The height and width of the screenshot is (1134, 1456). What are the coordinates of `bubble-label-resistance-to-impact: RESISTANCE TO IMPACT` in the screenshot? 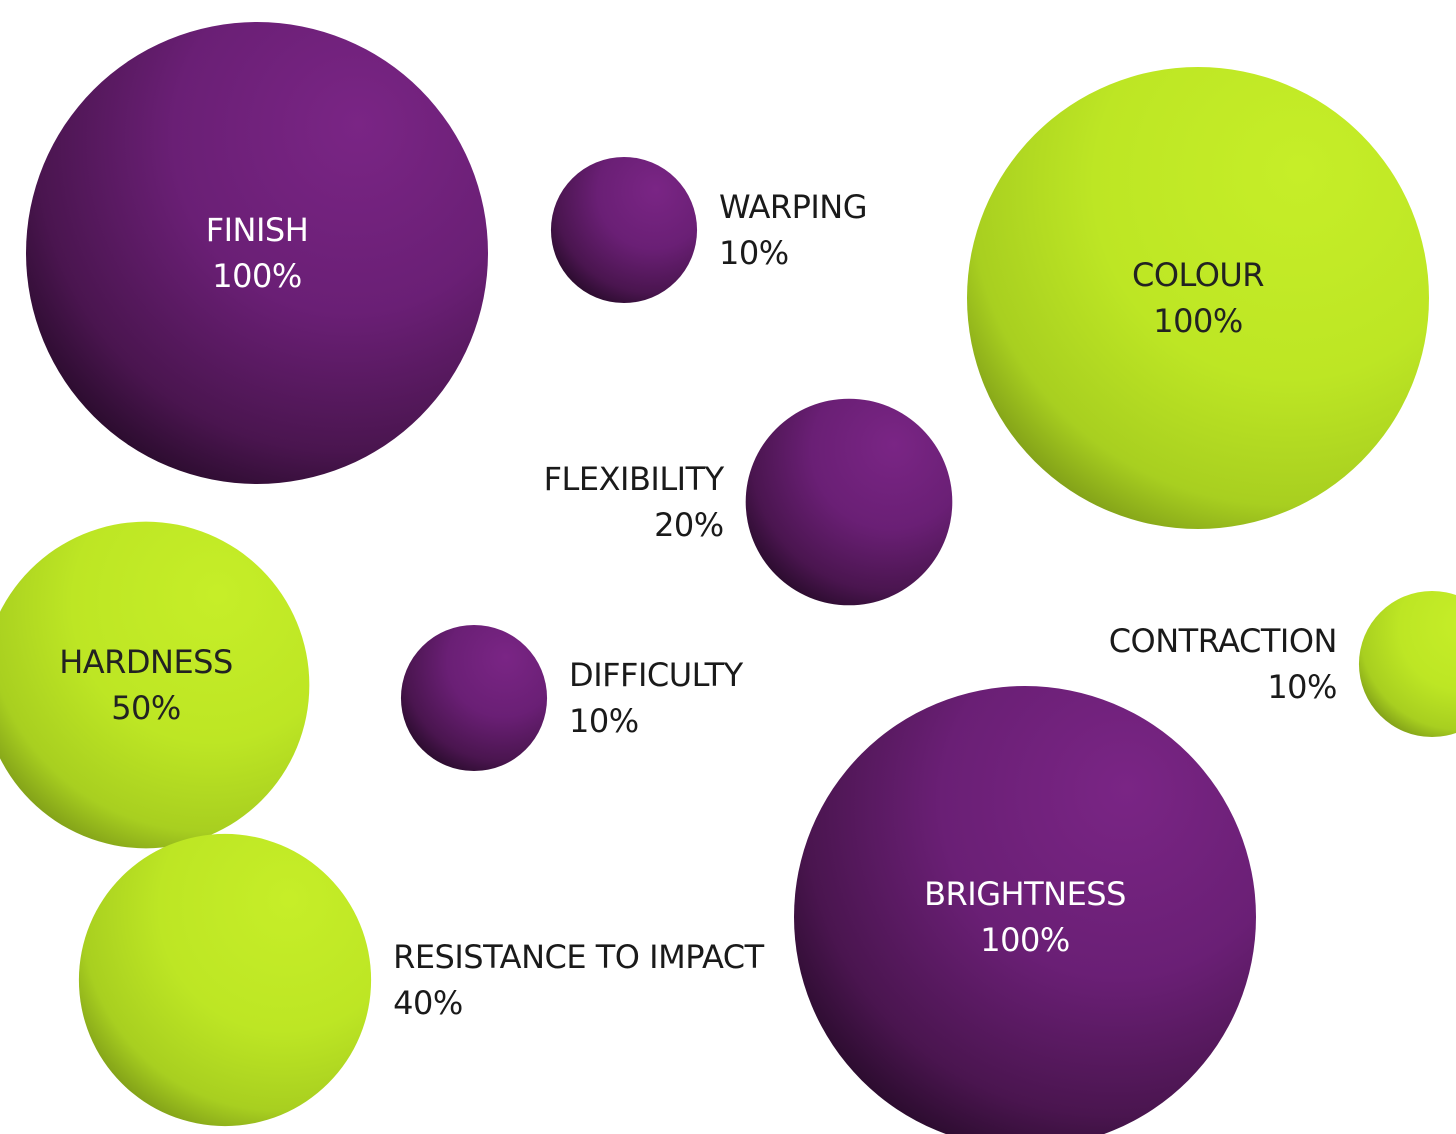 It's located at (579, 957).